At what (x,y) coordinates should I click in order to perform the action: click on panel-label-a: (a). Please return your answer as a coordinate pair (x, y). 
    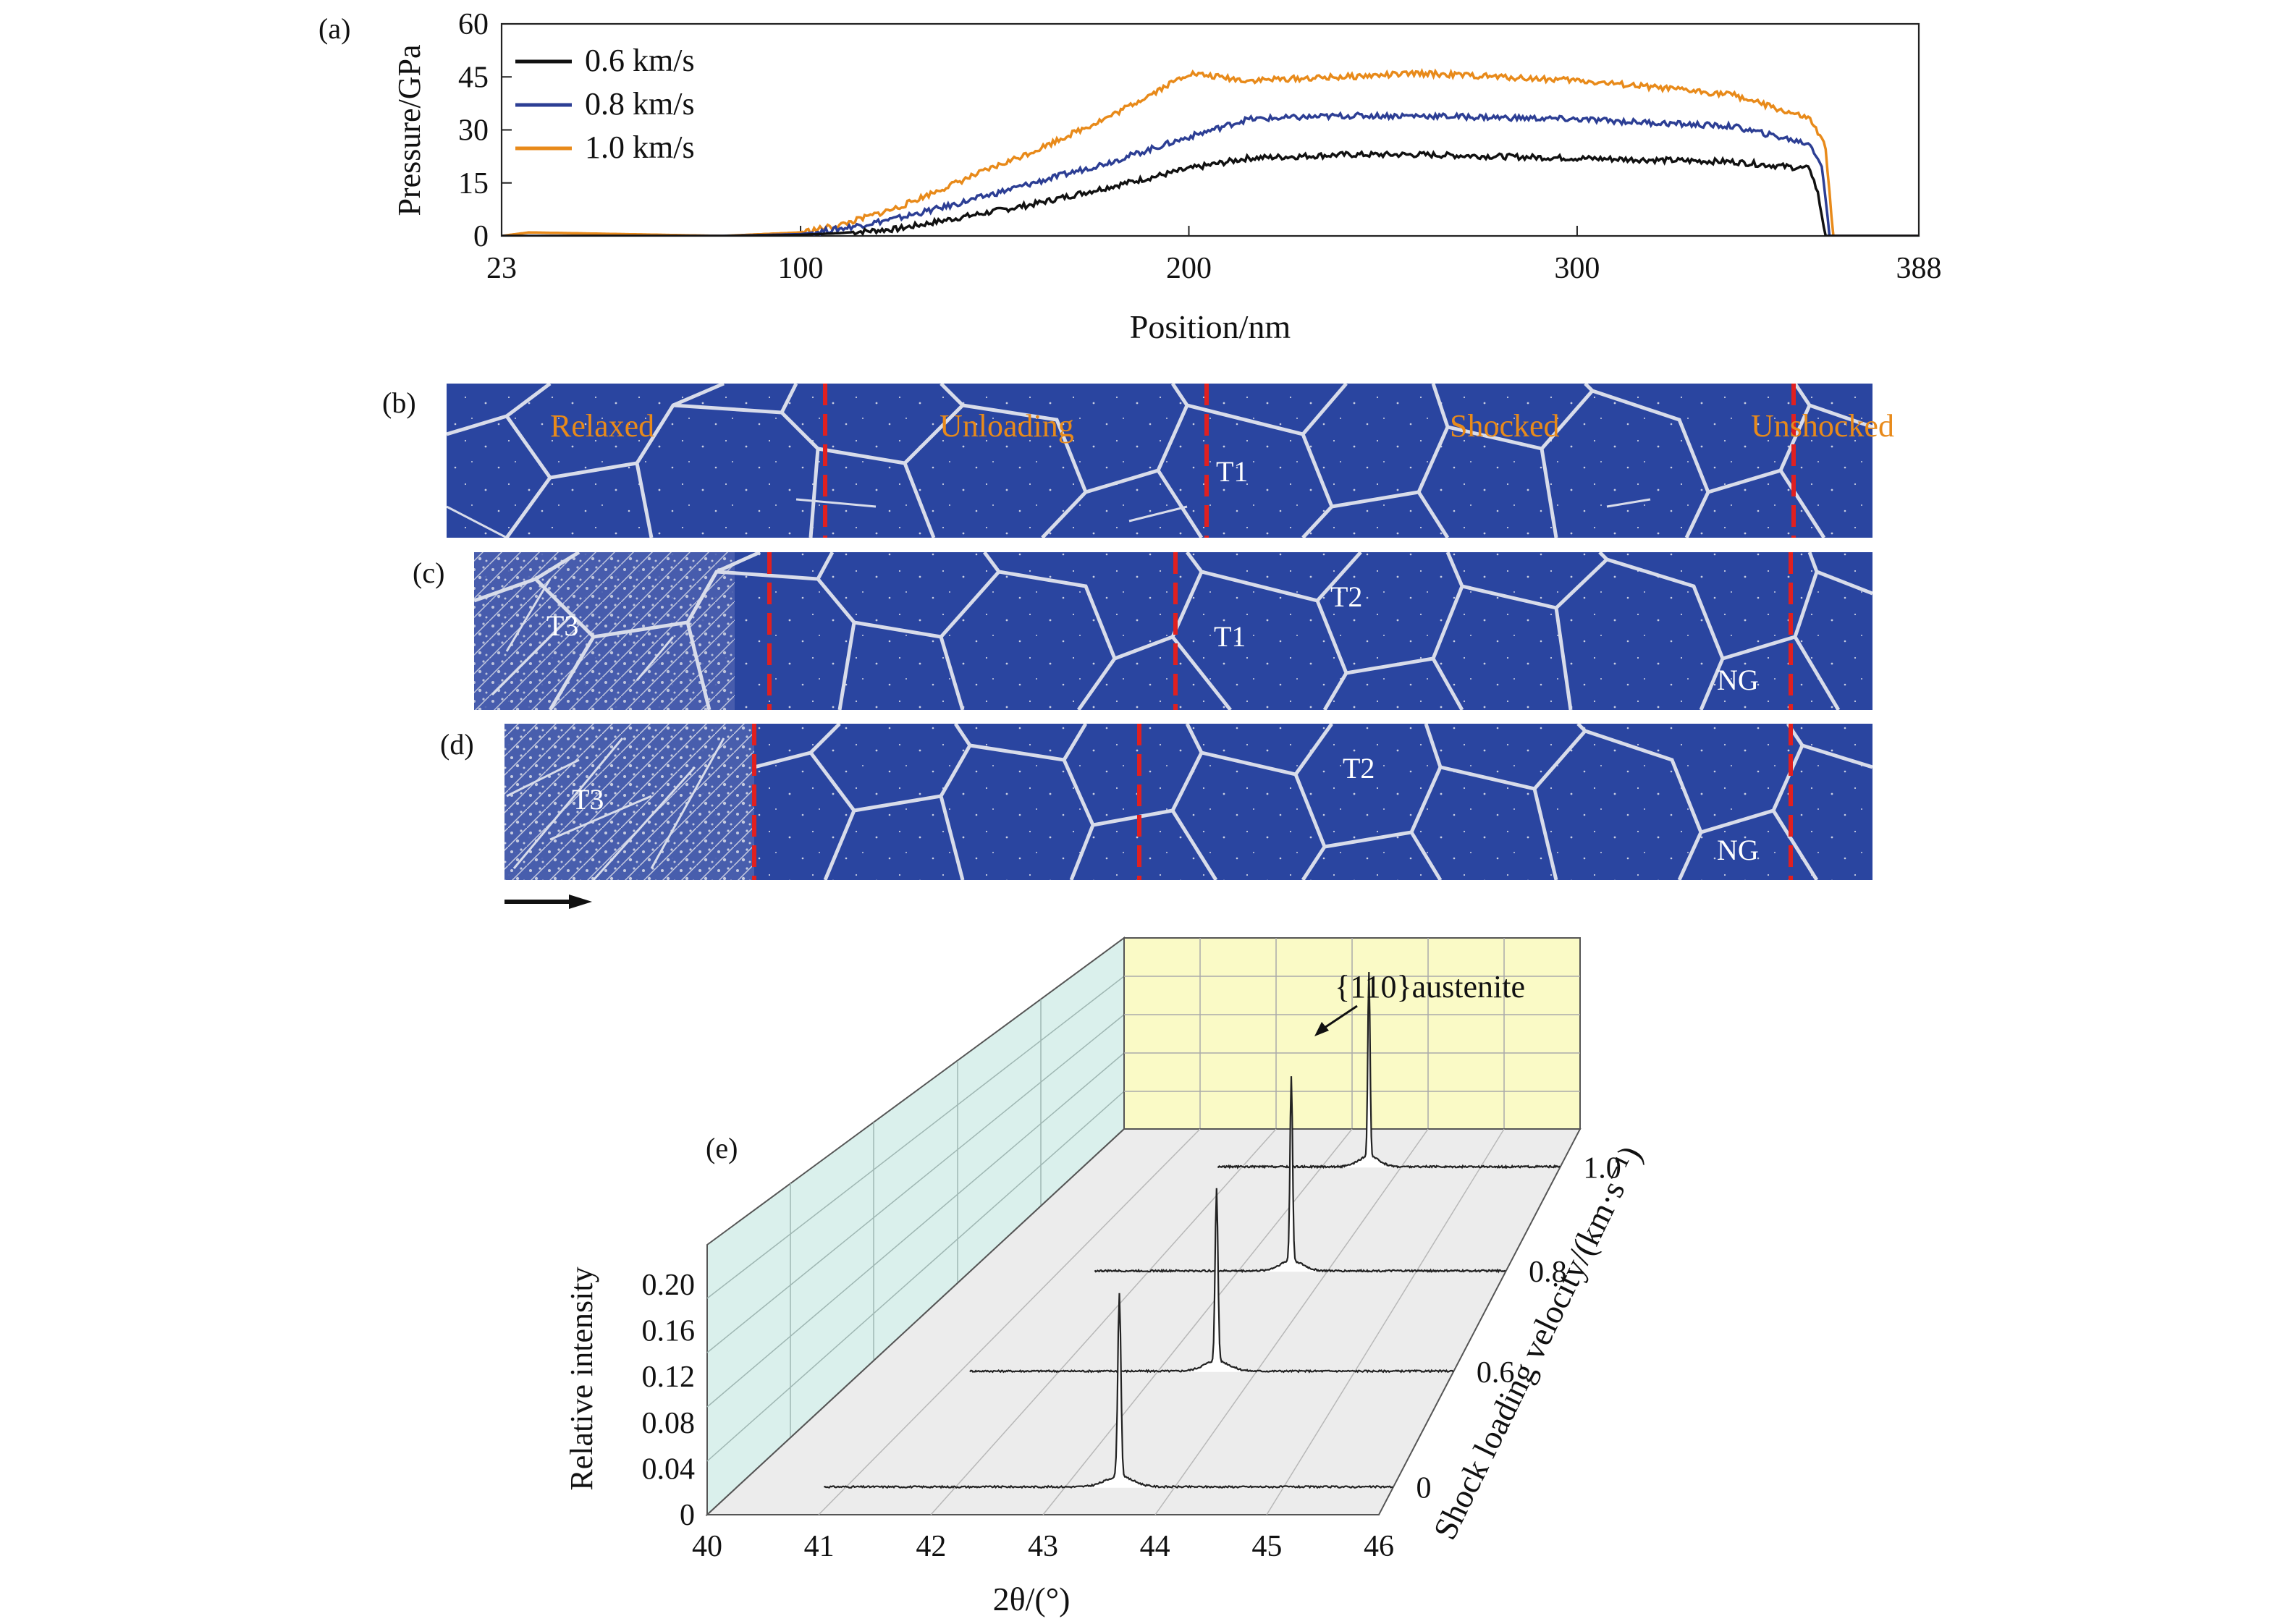
    Looking at the image, I should click on (334, 28).